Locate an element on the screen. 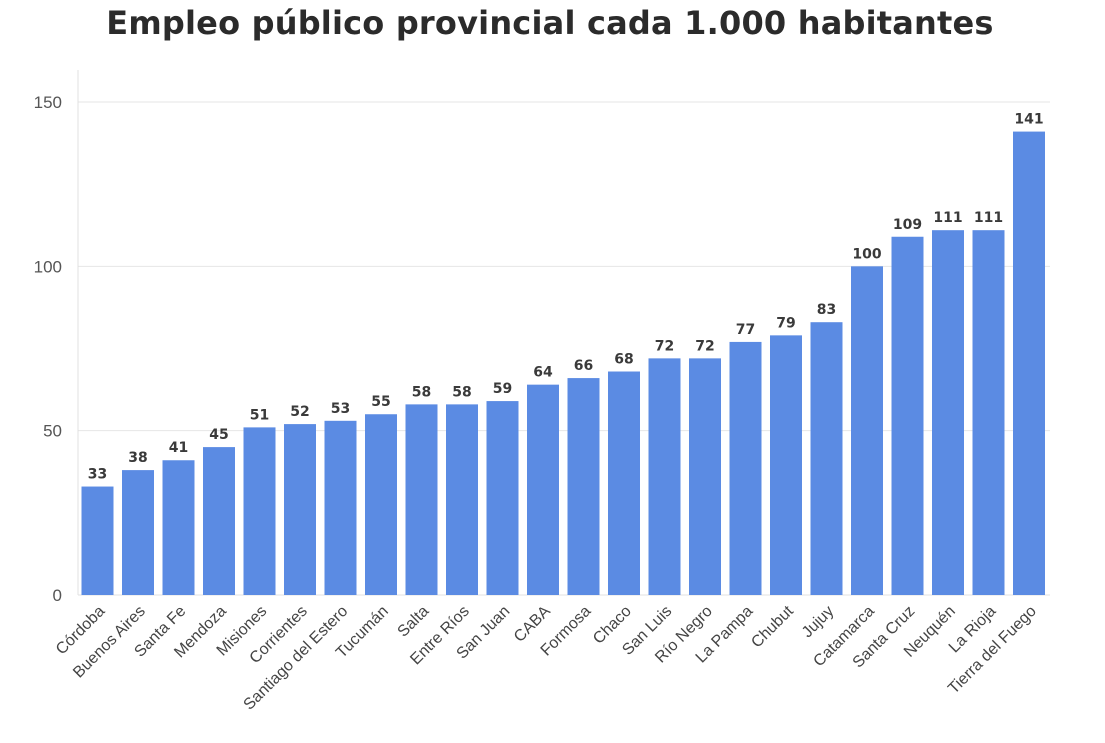 This screenshot has height=743, width=1105. bar-value-label: 53 is located at coordinates (340, 409).